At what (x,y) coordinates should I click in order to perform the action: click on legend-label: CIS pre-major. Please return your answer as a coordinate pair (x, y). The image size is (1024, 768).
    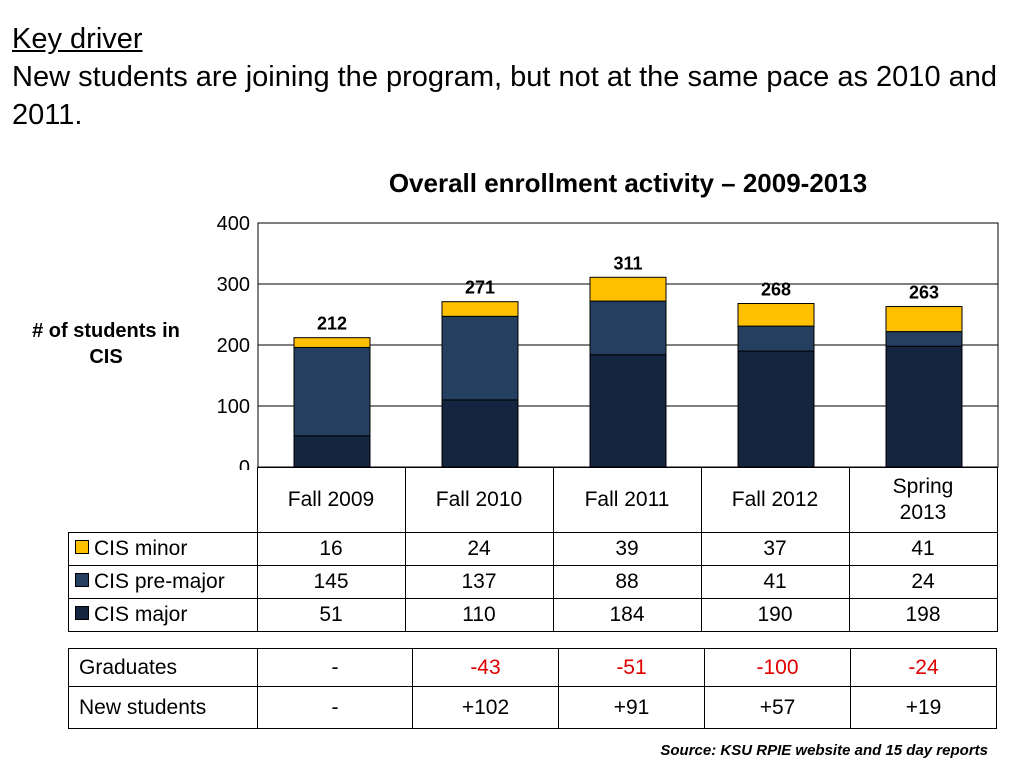
    Looking at the image, I should click on (159, 581).